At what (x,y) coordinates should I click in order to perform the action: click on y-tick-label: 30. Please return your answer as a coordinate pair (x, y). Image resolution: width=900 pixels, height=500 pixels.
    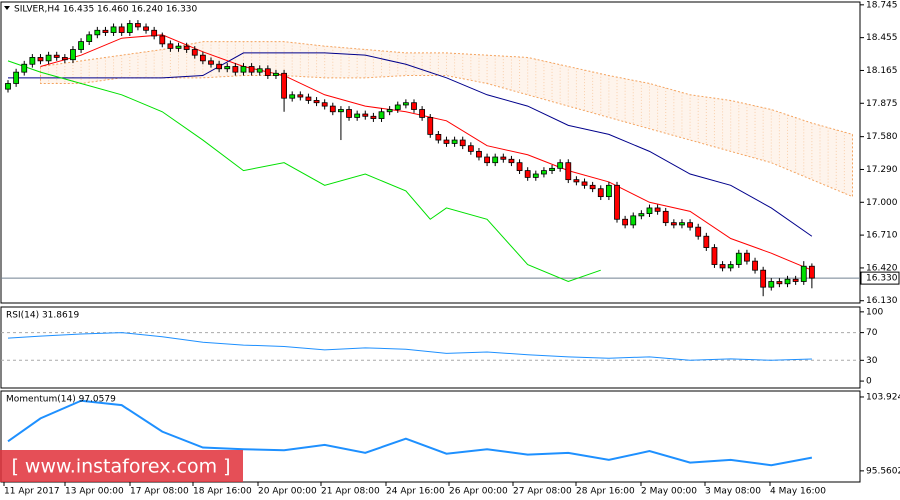
    Looking at the image, I should click on (872, 361).